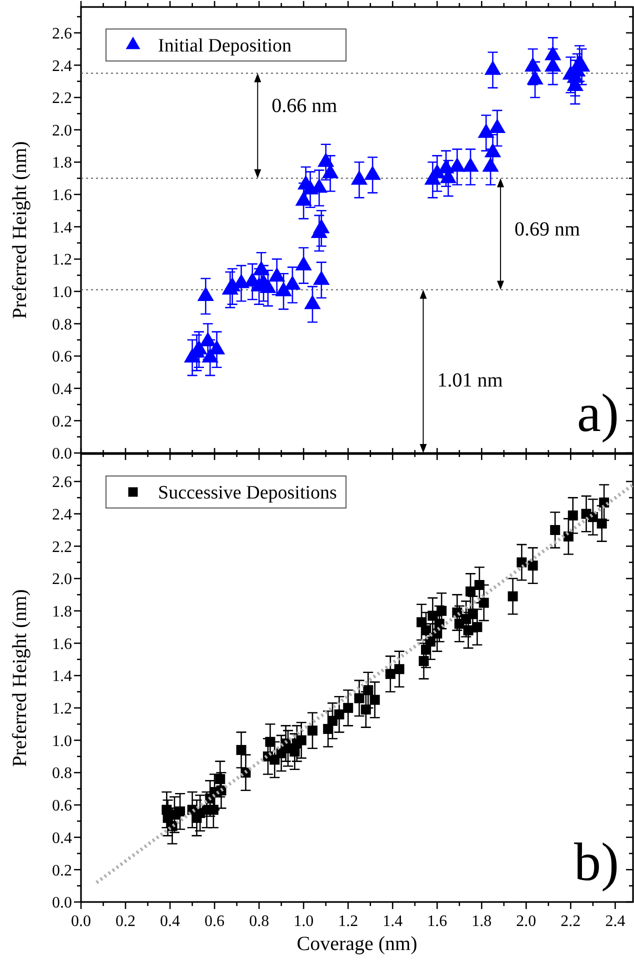 This screenshot has width=634, height=966. What do you see at coordinates (482, 921) in the screenshot?
I see `x-tick-label: 1.8` at bounding box center [482, 921].